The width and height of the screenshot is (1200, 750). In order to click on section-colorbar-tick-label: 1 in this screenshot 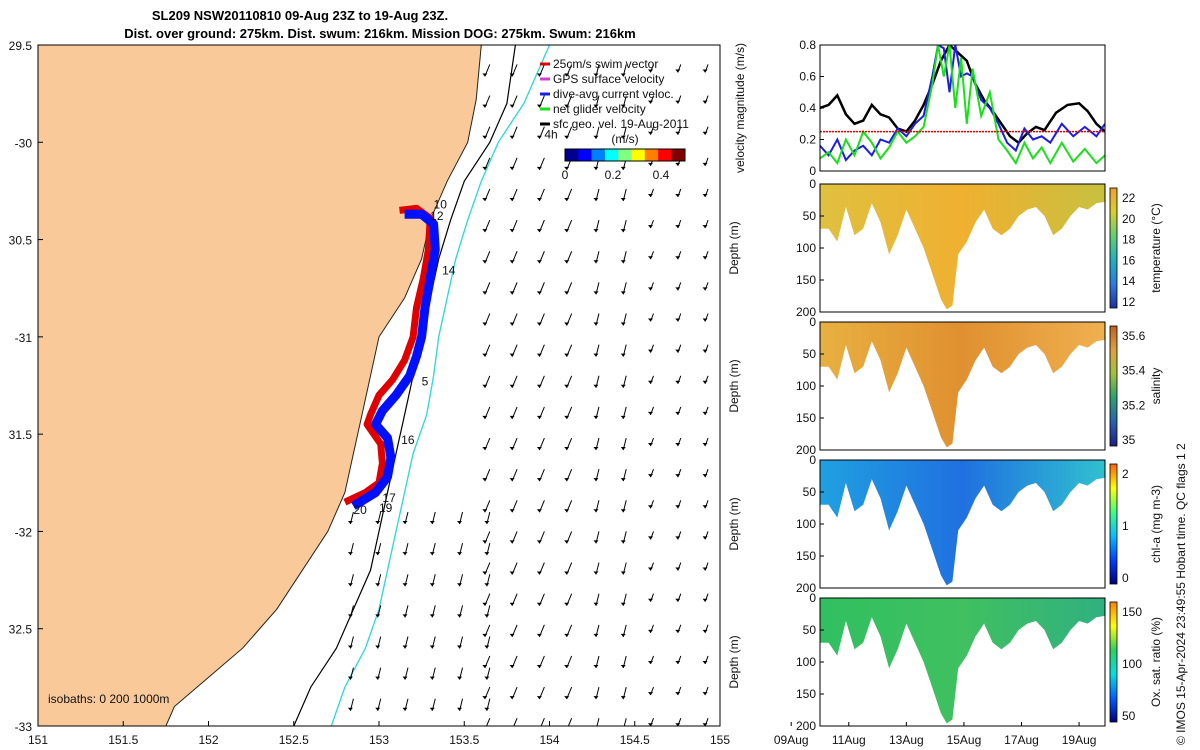, I will do `click(1125, 526)`.